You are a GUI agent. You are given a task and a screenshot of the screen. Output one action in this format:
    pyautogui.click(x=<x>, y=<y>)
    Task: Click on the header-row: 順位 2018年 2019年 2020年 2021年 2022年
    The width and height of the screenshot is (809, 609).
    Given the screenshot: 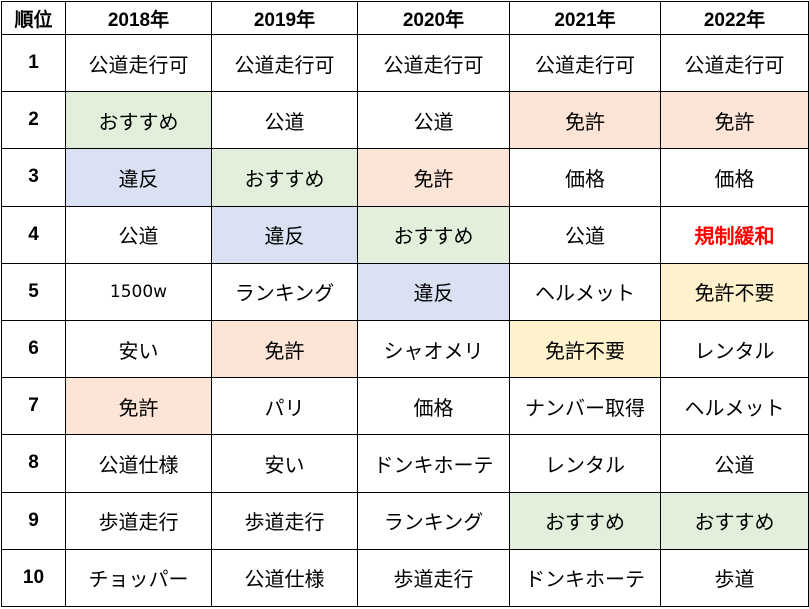 What is the action you would take?
    pyautogui.click(x=405, y=18)
    